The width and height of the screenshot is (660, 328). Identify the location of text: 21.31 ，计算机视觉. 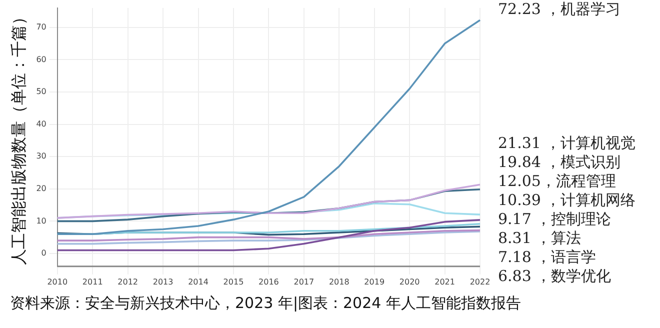
(567, 143).